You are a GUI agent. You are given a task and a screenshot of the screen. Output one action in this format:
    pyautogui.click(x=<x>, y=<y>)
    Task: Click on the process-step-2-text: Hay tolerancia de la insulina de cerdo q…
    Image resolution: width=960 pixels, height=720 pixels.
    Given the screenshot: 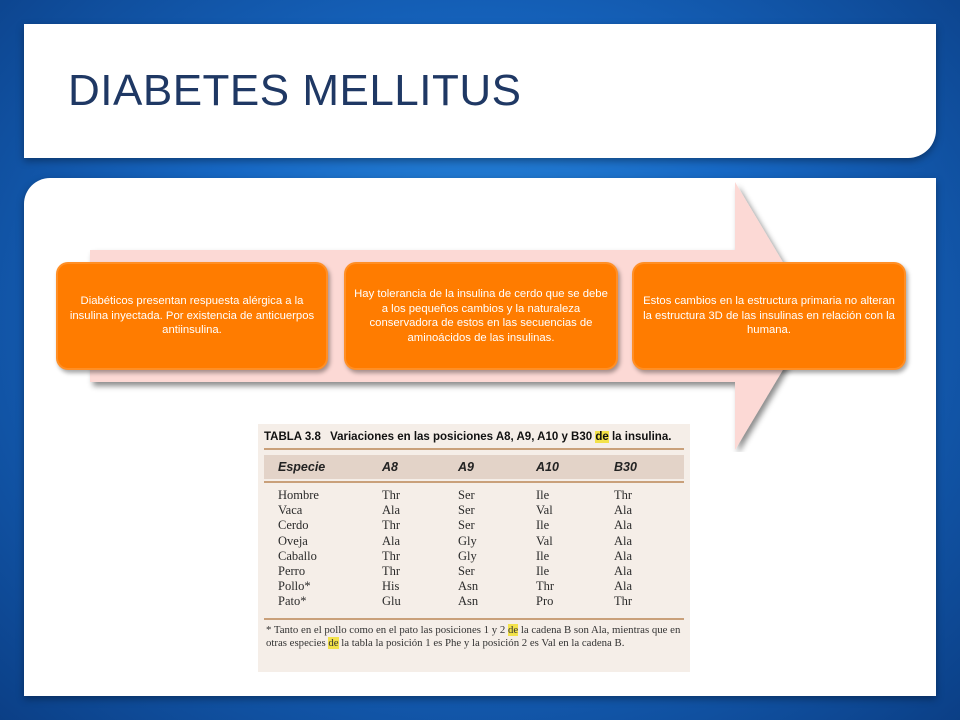 What is the action you would take?
    pyautogui.click(x=481, y=316)
    